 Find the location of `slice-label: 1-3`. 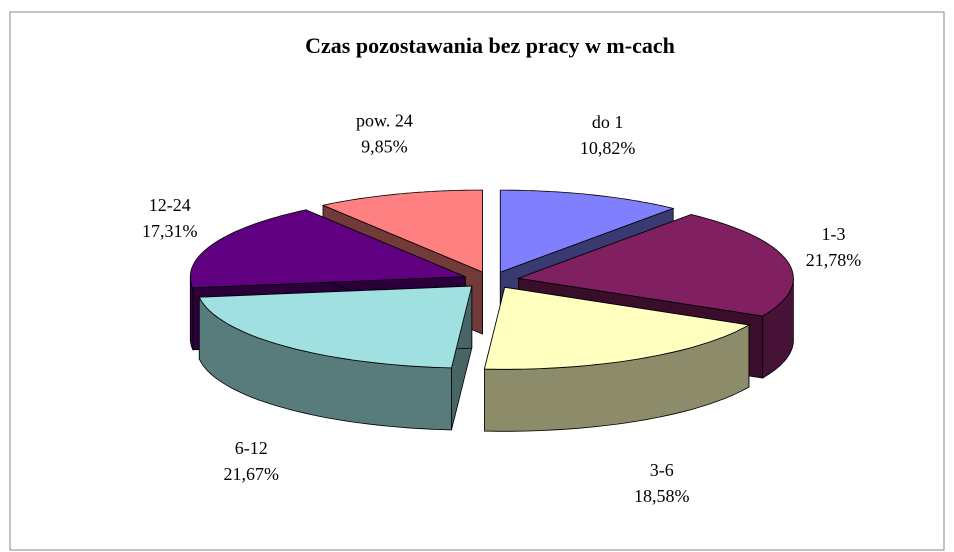

slice-label: 1-3 is located at coordinates (834, 234).